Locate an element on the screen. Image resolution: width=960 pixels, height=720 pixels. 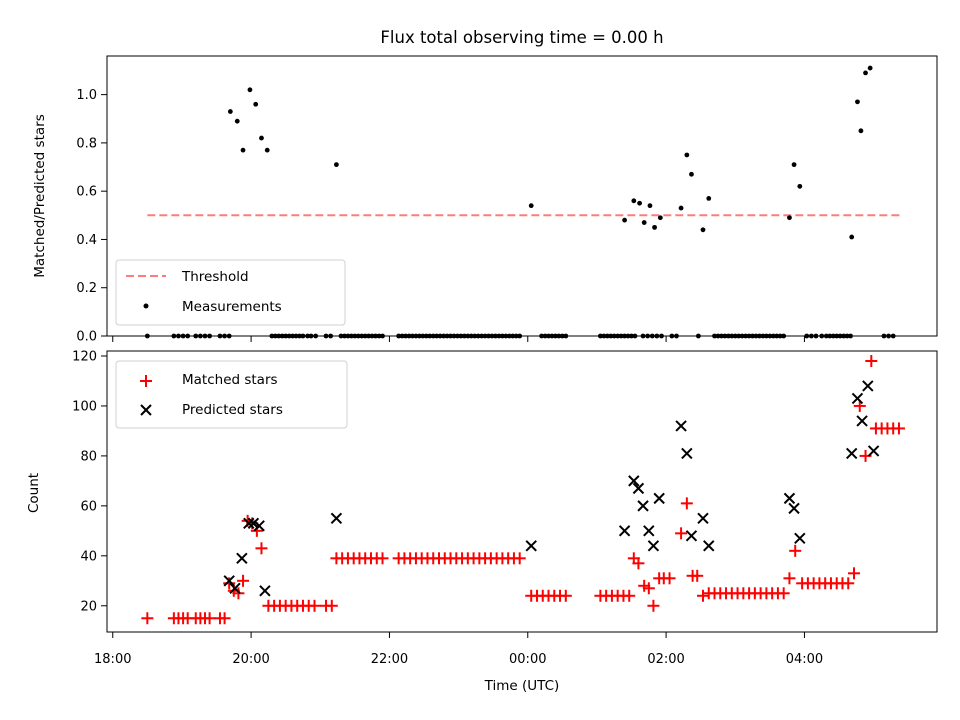
matched-legend-label: Matched stars is located at coordinates (230, 380).